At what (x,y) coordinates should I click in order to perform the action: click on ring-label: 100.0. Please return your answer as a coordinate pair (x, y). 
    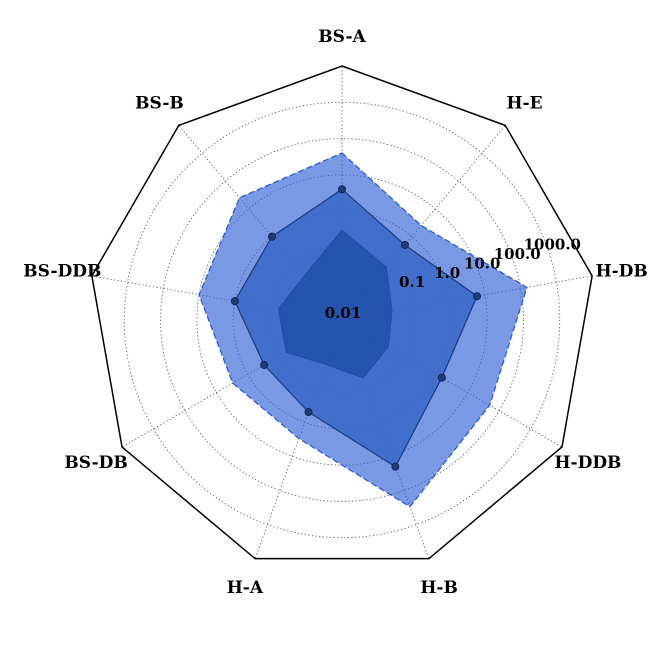
    Looking at the image, I should click on (517, 254).